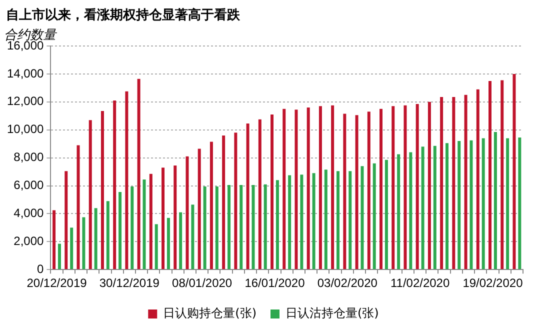 This screenshot has width=533, height=330. What do you see at coordinates (57, 283) in the screenshot?
I see `x-tick-label: 20/12/2019` at bounding box center [57, 283].